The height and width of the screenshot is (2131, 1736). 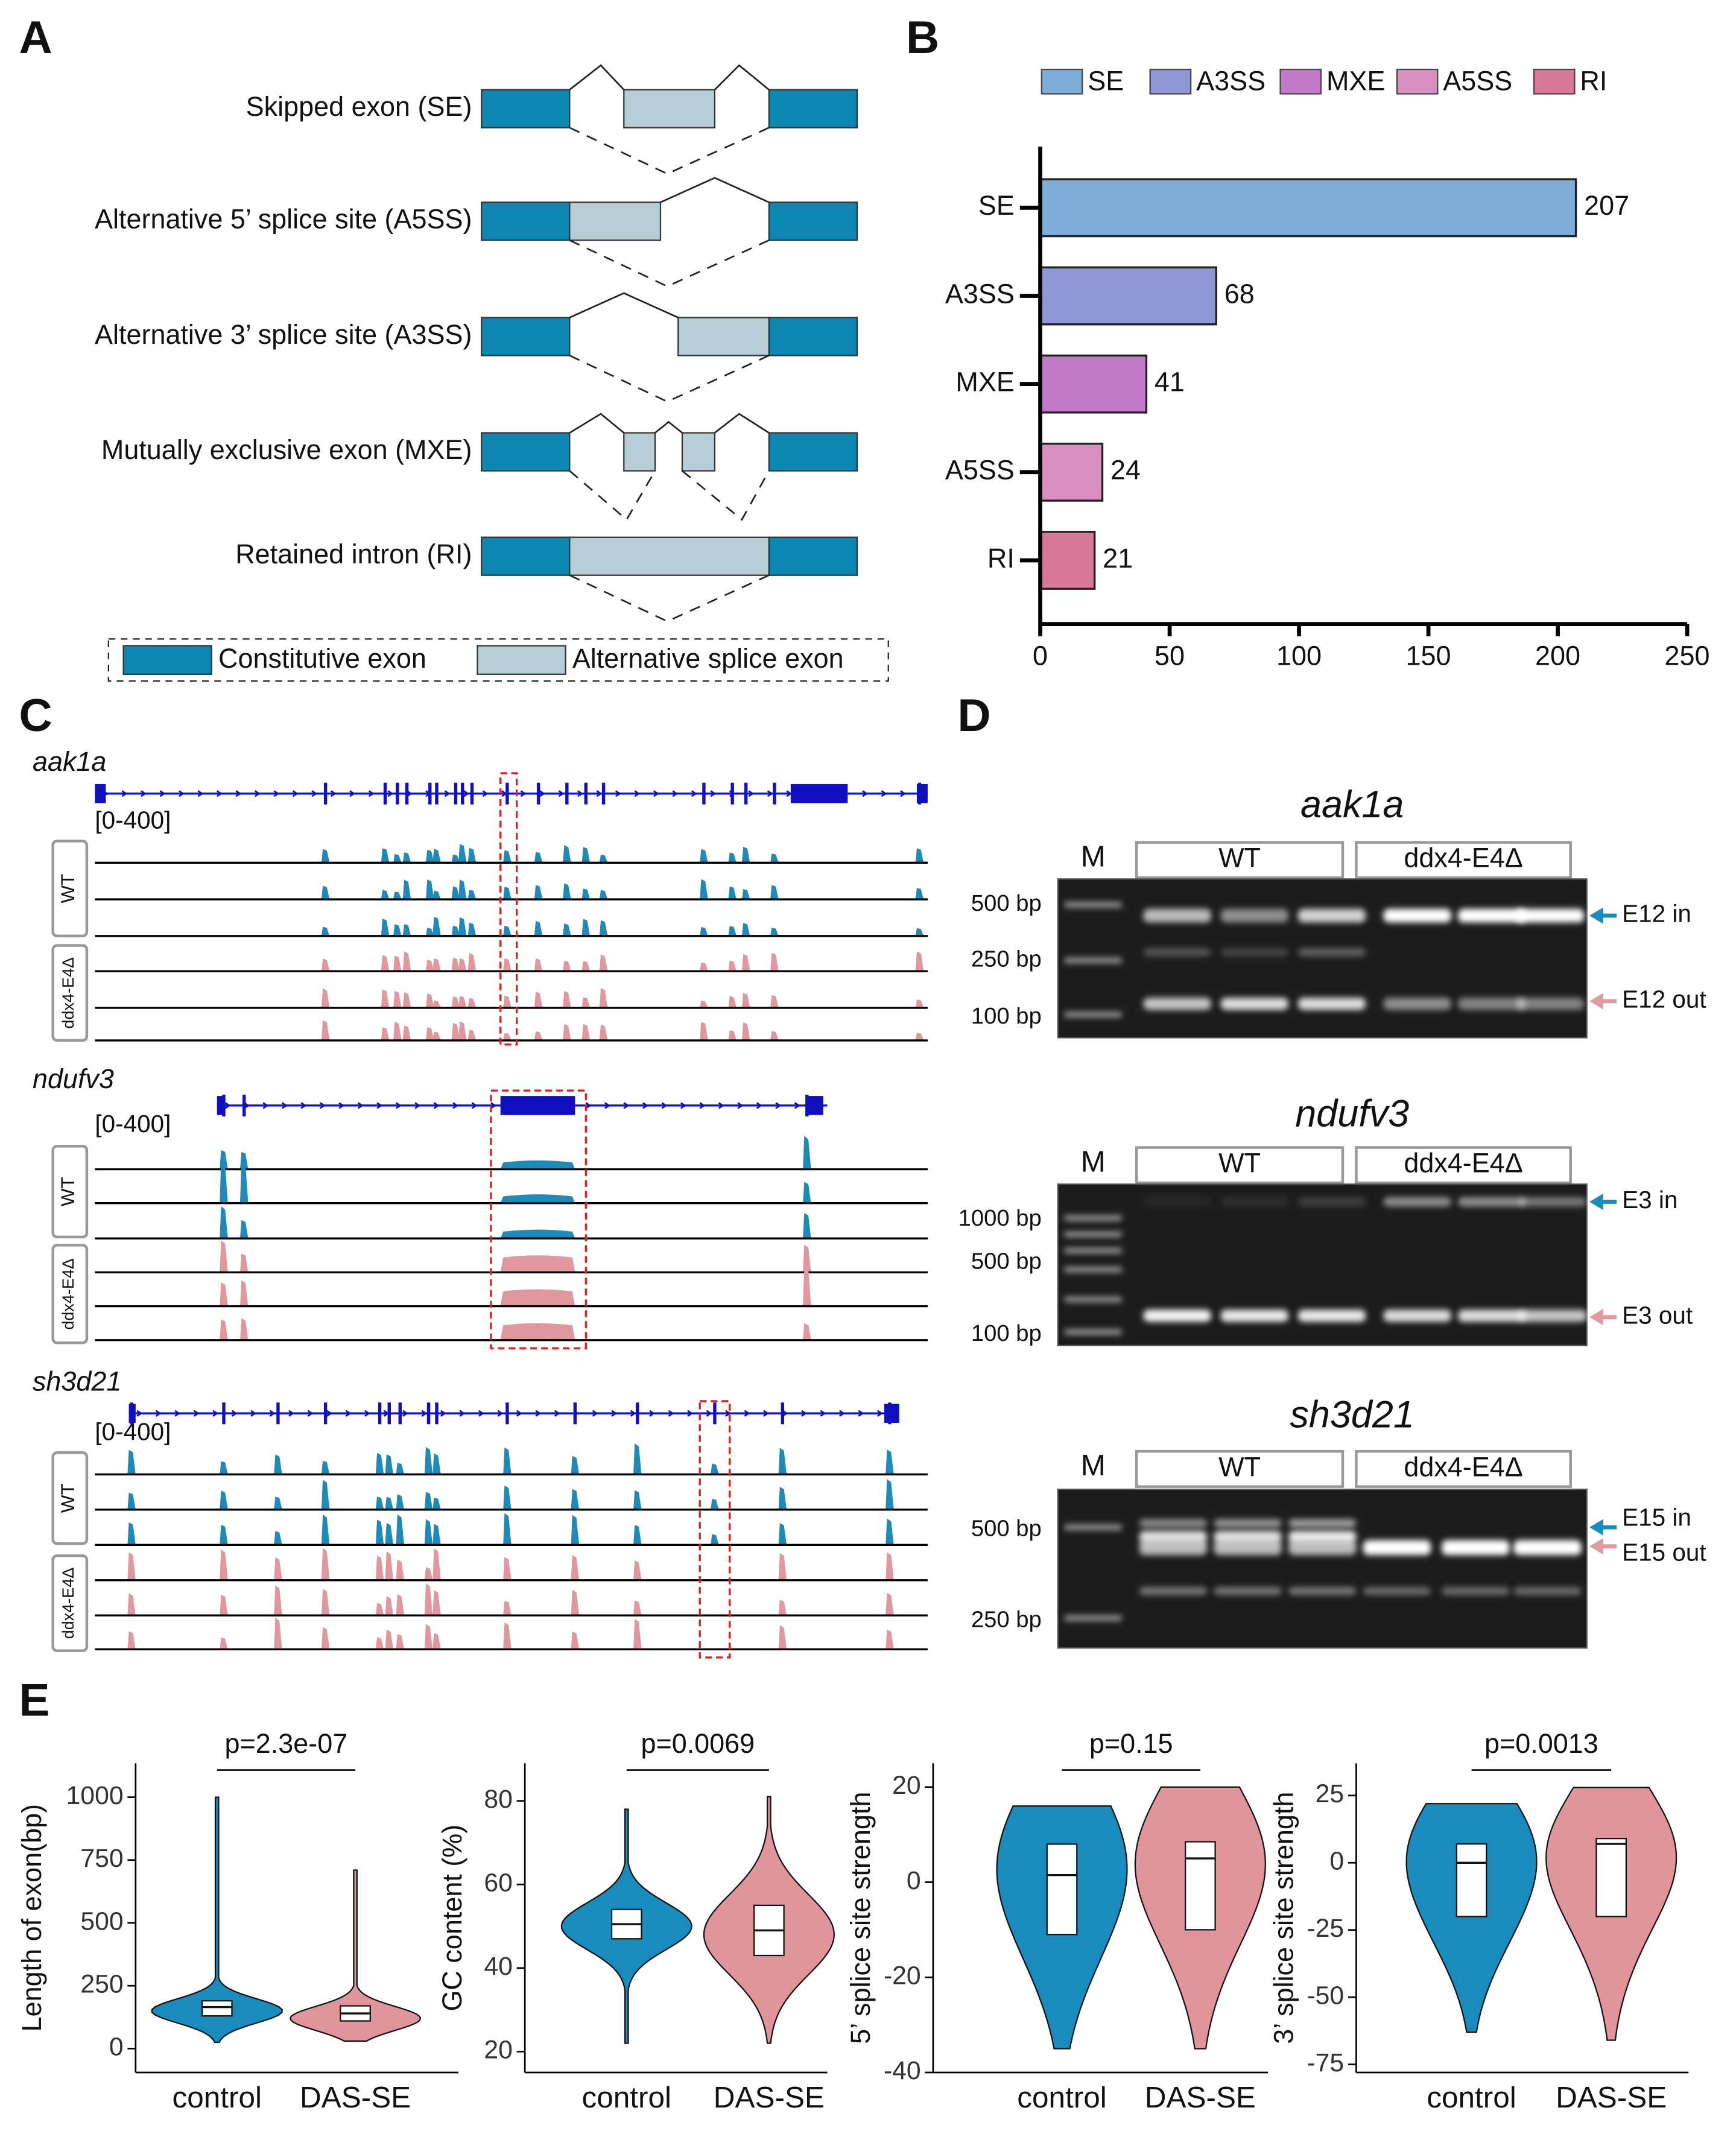 What do you see at coordinates (70, 889) in the screenshot?
I see `group-box` at bounding box center [70, 889].